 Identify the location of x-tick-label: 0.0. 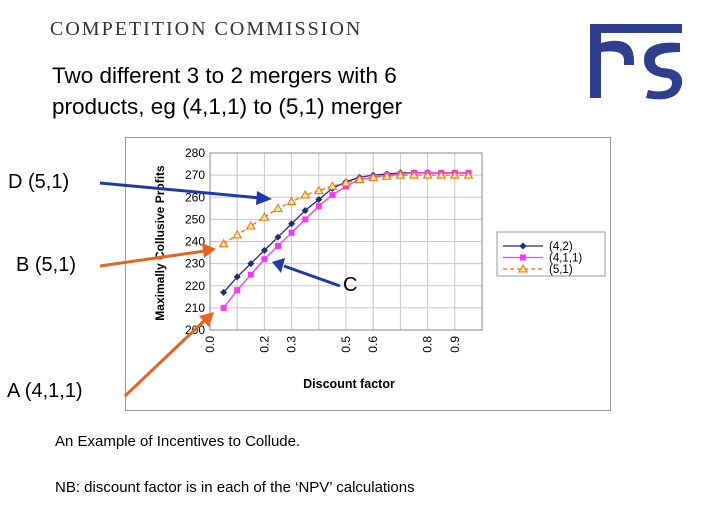
(210, 344).